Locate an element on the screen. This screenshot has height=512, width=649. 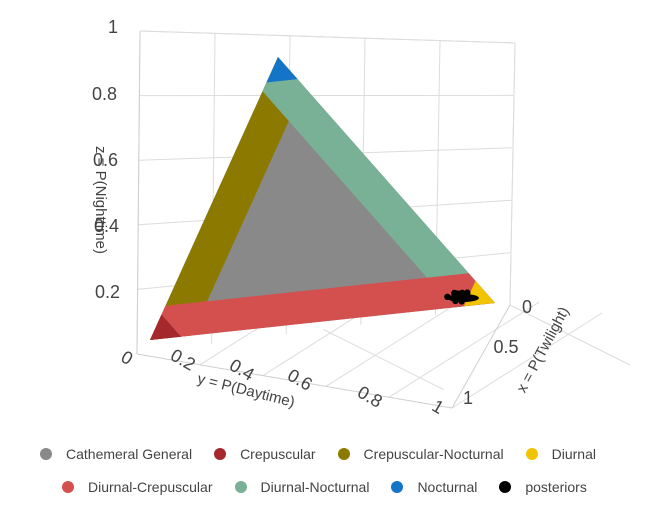
legend-item: Crepuscular-Nocturnal is located at coordinates (420, 454).